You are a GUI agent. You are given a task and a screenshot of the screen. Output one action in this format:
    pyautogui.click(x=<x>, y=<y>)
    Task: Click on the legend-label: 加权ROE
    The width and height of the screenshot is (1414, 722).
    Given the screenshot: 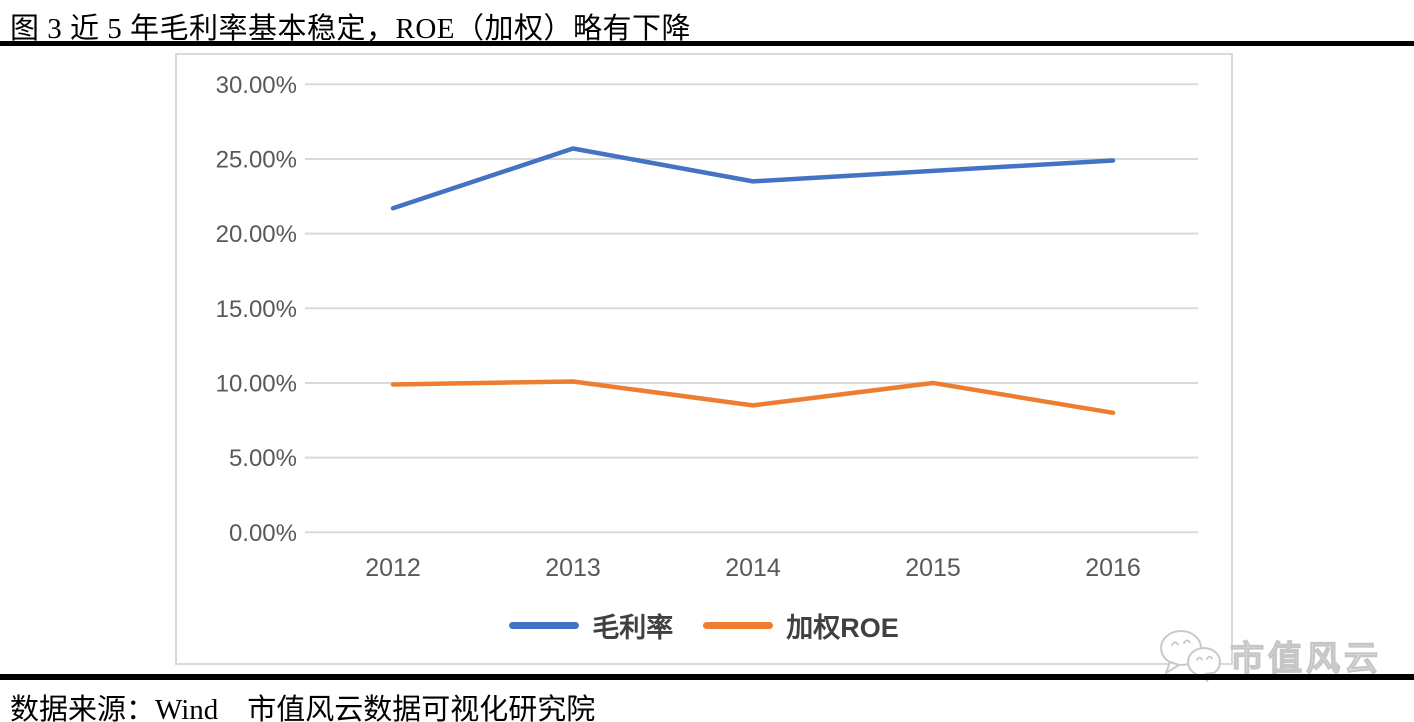 What is the action you would take?
    pyautogui.click(x=842, y=627)
    